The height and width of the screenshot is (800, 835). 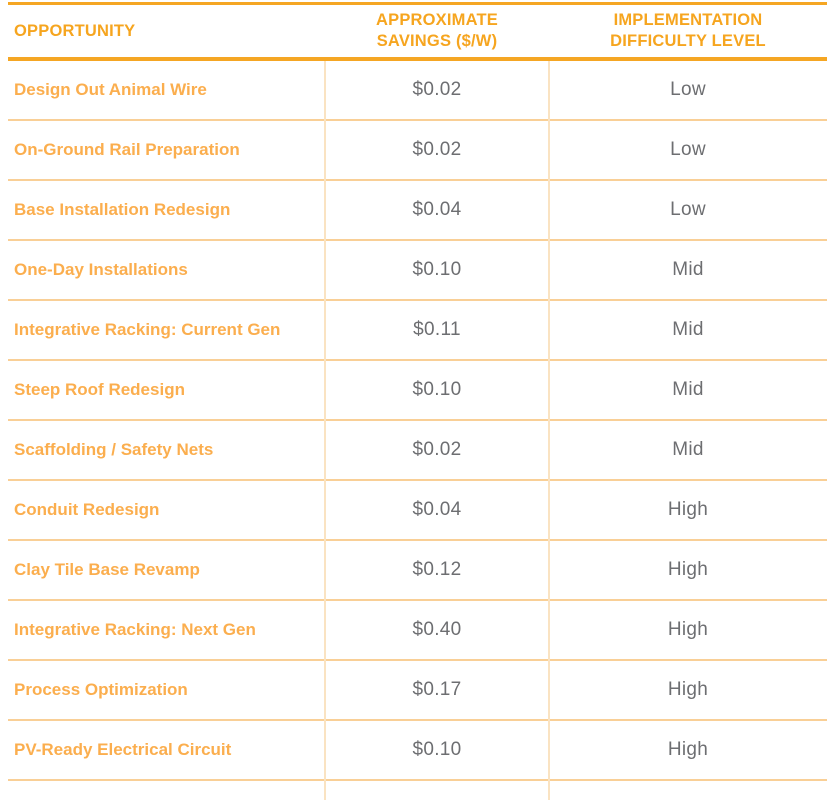 What do you see at coordinates (437, 329) in the screenshot?
I see `savings-cell: $0.11` at bounding box center [437, 329].